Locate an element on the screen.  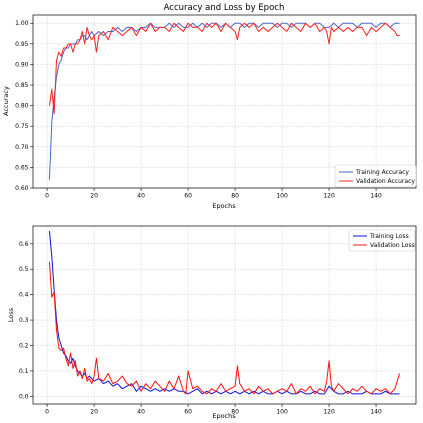
loss-y-tick-label: 0.0 is located at coordinates (24, 396).